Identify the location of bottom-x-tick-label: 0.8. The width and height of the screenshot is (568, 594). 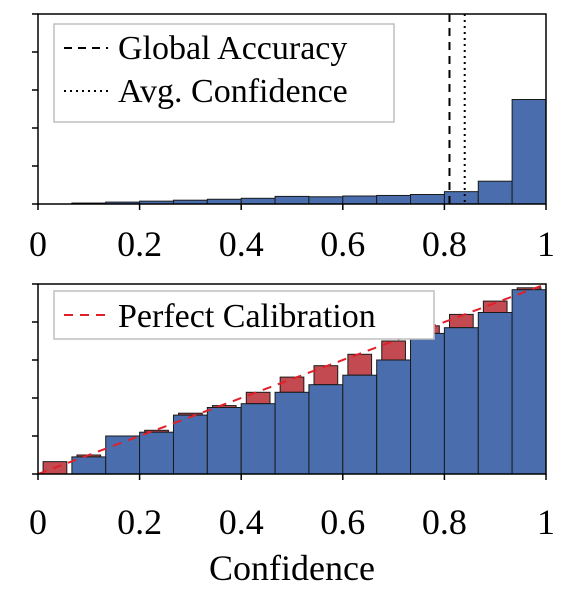
(444, 522).